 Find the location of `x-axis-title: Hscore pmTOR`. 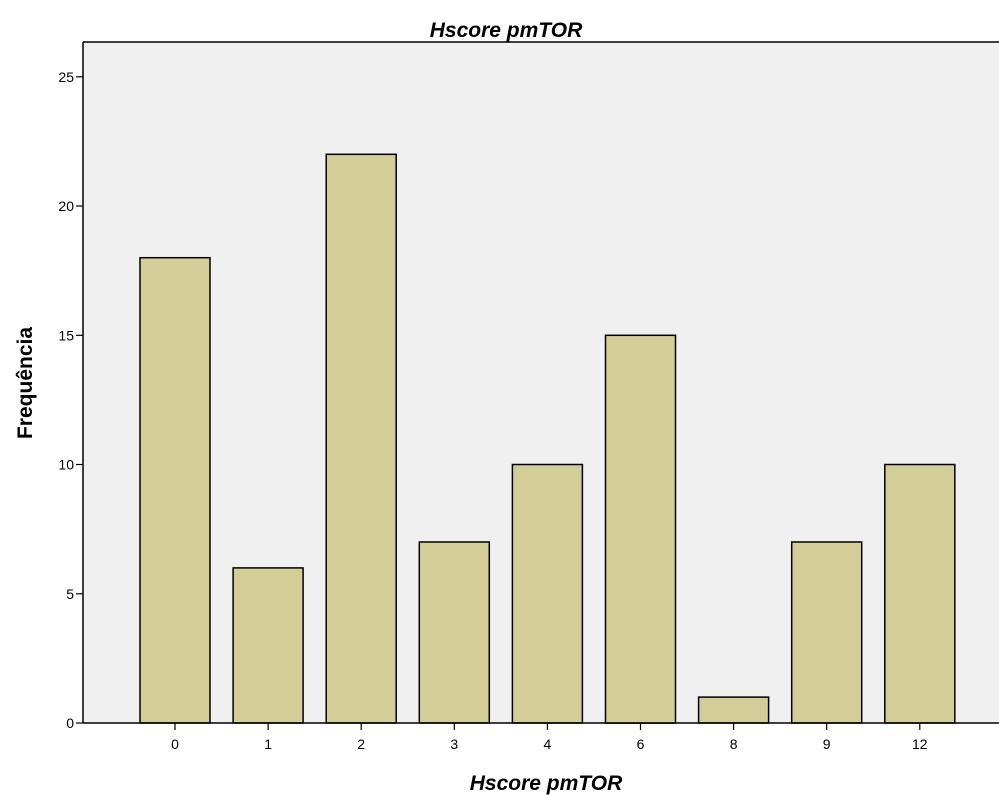

x-axis-title: Hscore pmTOR is located at coordinates (546, 783).